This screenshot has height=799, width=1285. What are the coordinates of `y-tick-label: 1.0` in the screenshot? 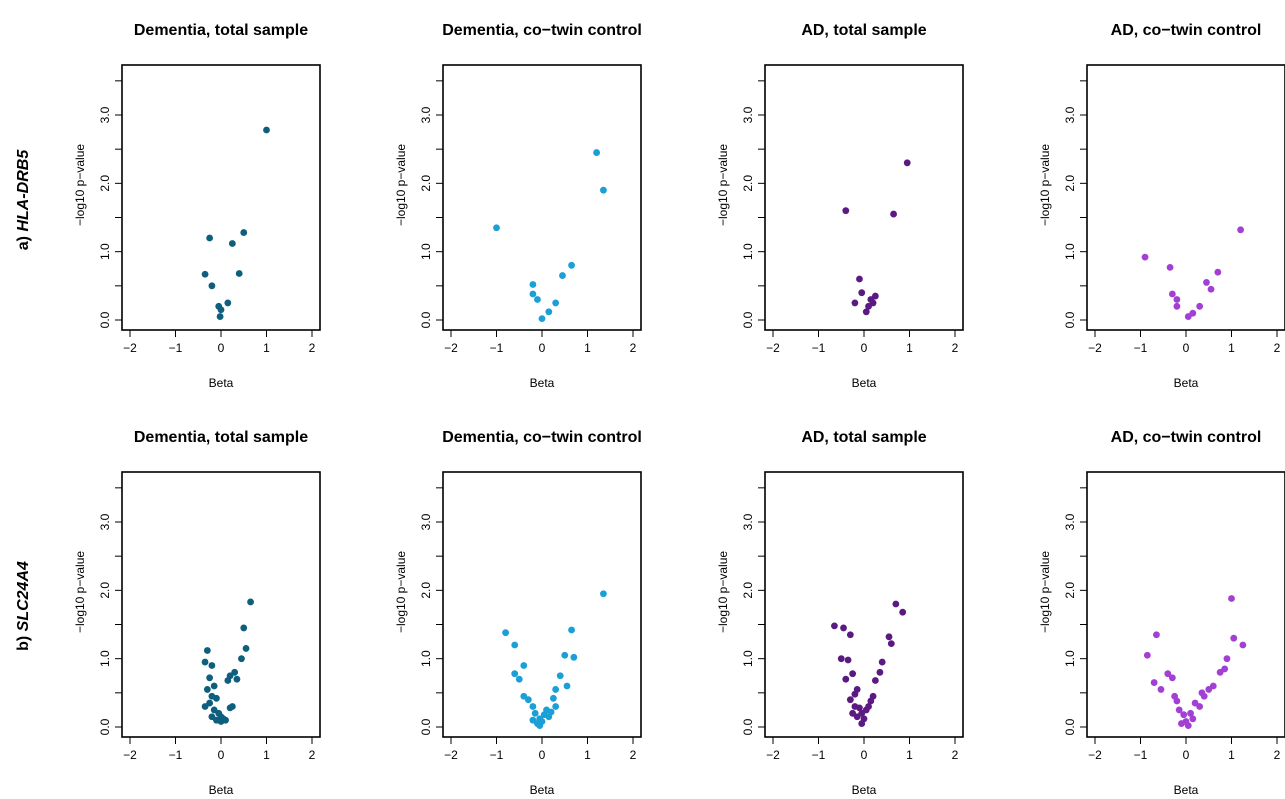 It's located at (426, 251).